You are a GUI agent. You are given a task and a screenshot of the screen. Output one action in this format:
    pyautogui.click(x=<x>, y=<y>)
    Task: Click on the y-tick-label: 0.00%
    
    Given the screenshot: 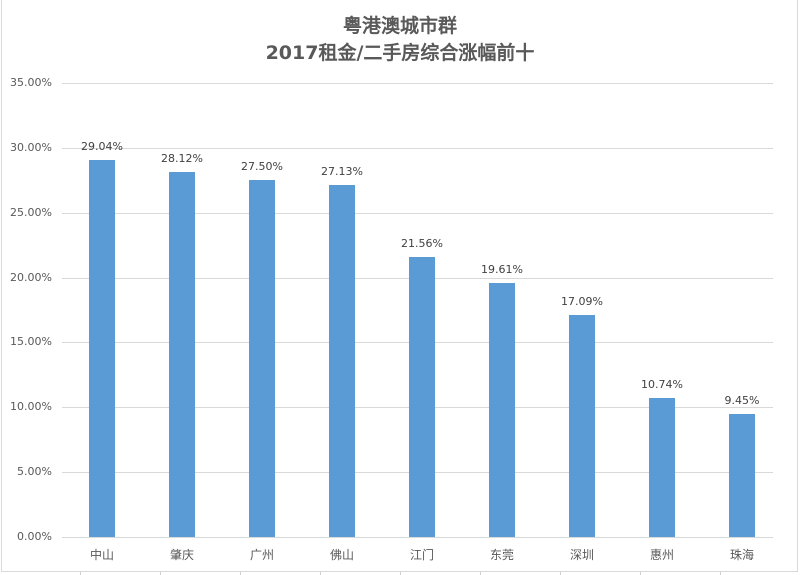 What is the action you would take?
    pyautogui.click(x=34, y=536)
    